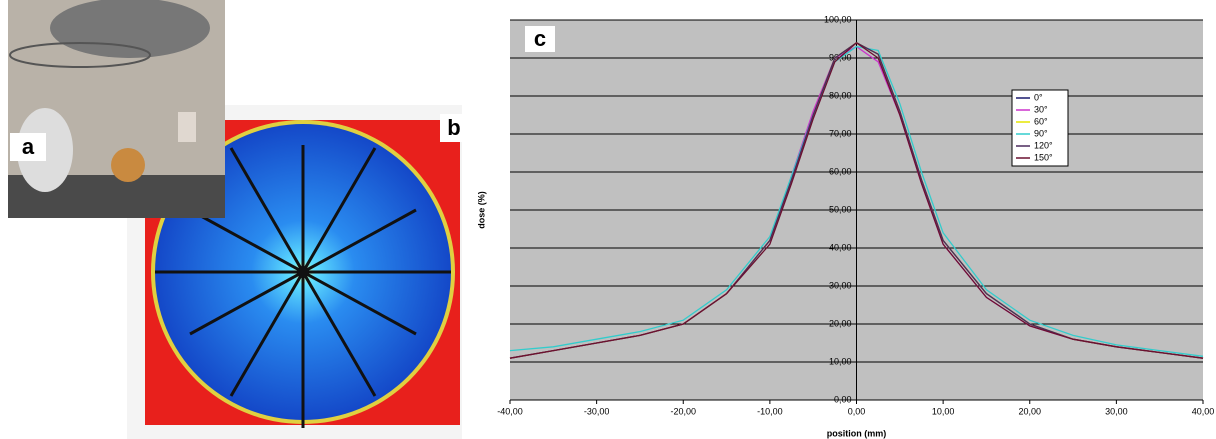  I want to click on y-tick-label: 30,00, so click(840, 285).